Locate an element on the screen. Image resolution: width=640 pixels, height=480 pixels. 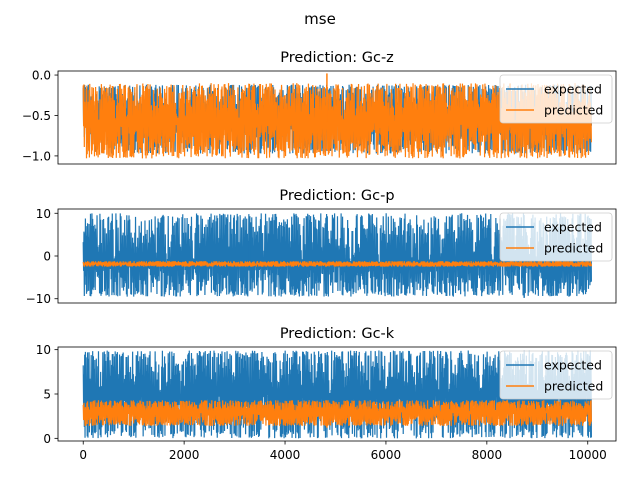
y-tick-label: −1.0 is located at coordinates (36, 156).